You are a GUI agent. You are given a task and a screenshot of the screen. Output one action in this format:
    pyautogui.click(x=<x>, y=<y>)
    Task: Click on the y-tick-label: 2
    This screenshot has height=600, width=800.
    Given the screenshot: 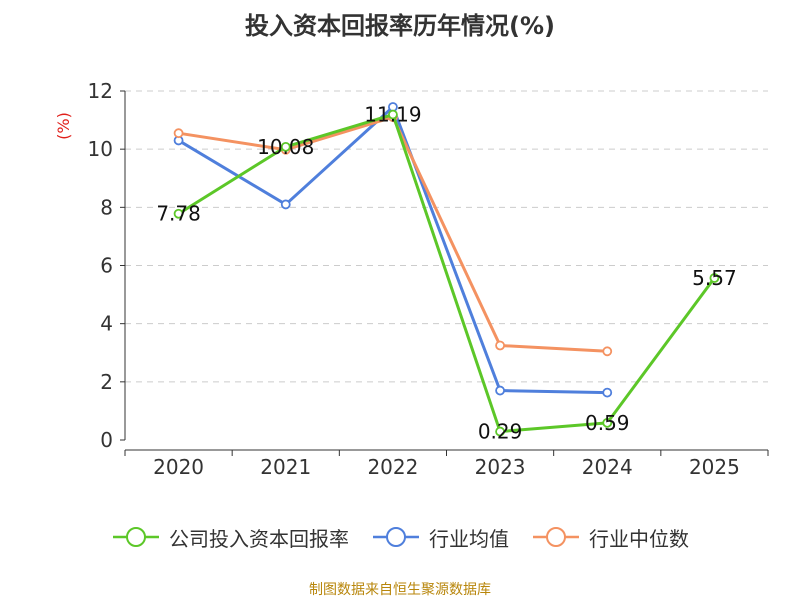 What is the action you would take?
    pyautogui.click(x=106, y=382)
    